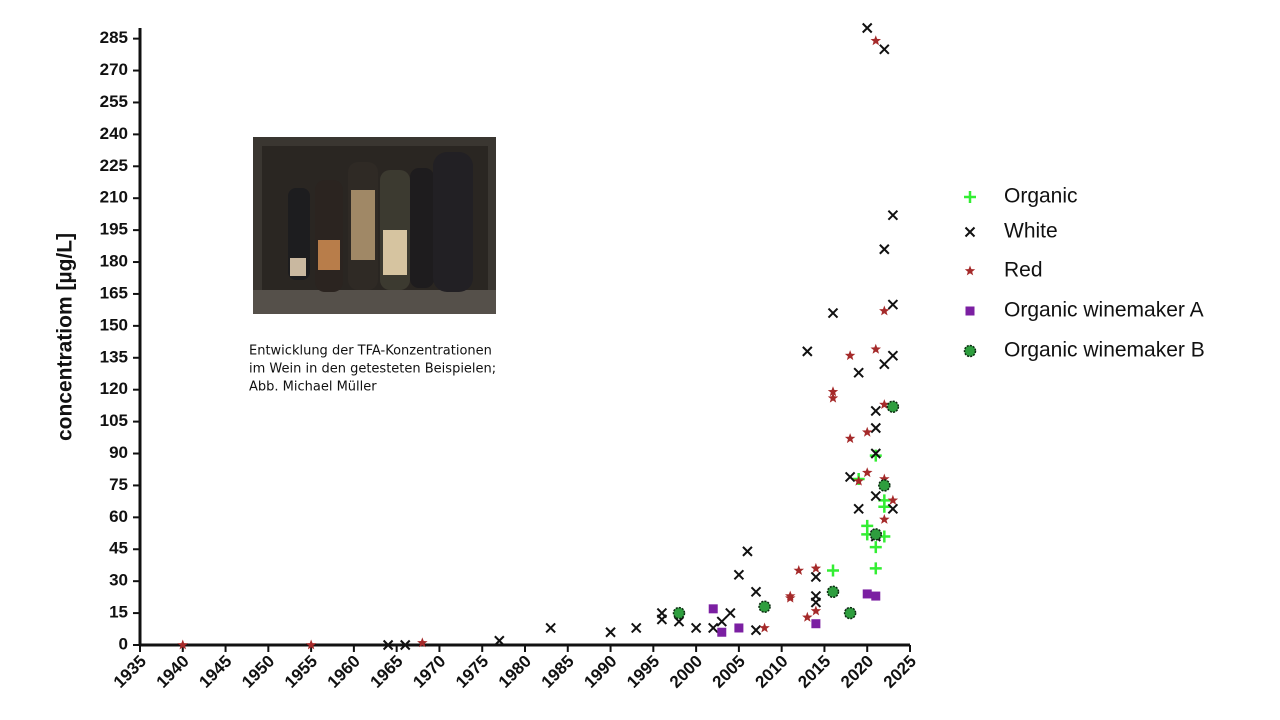 The image size is (1280, 720). I want to click on y-tick-label: 240, so click(114, 133).